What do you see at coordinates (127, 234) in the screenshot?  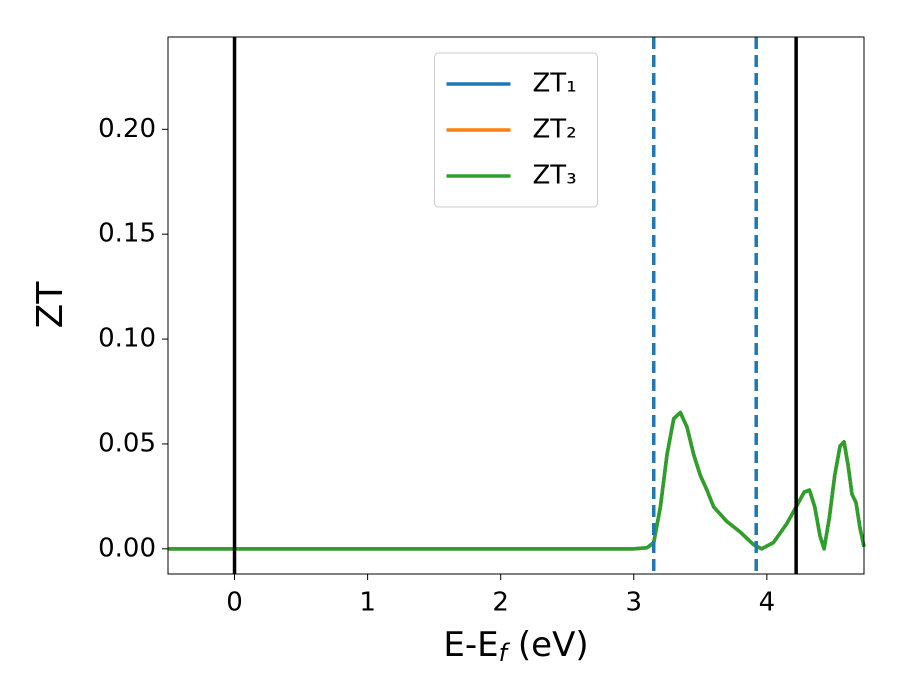 I see `y-tick-label: 0.15` at bounding box center [127, 234].